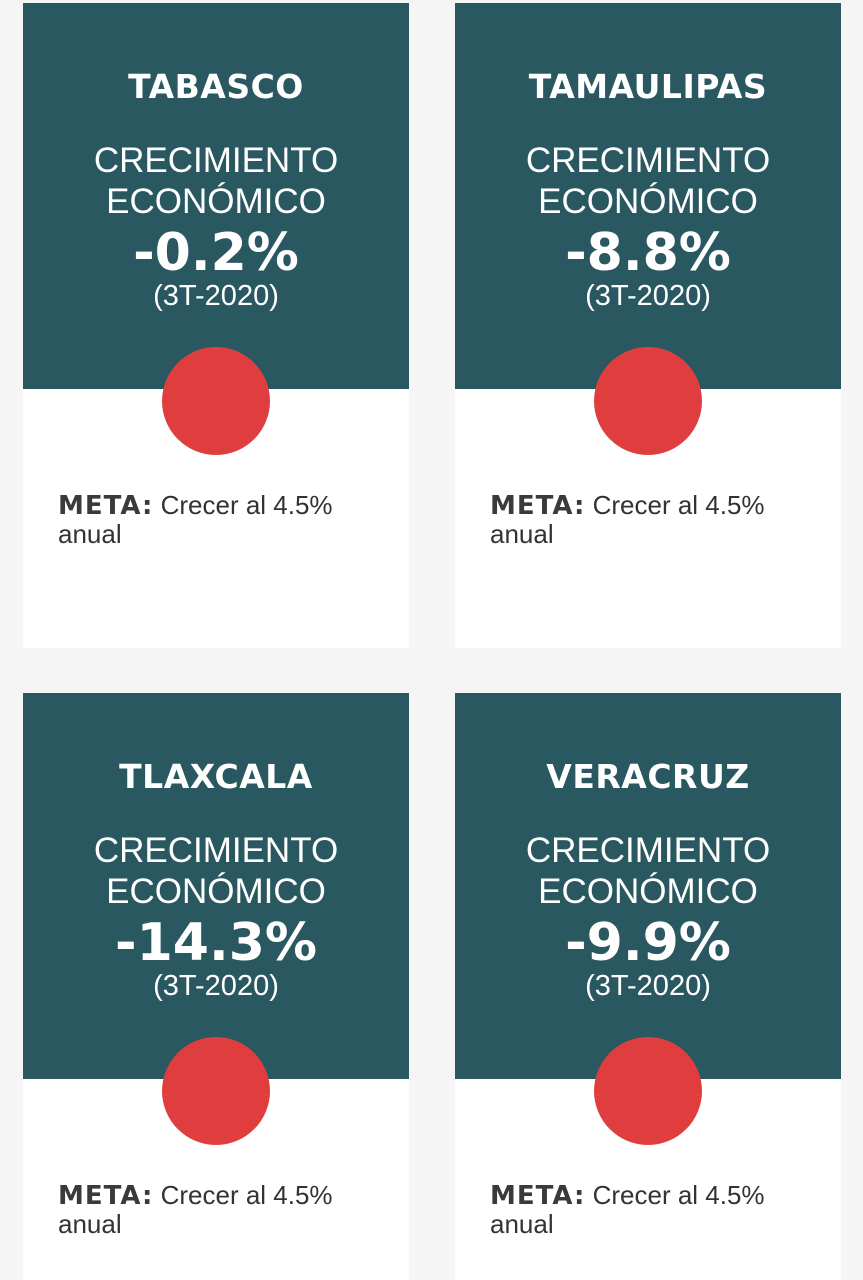 This screenshot has width=863, height=1280. Describe the element at coordinates (648, 776) in the screenshot. I see `state-name: VERACRUZ` at that location.